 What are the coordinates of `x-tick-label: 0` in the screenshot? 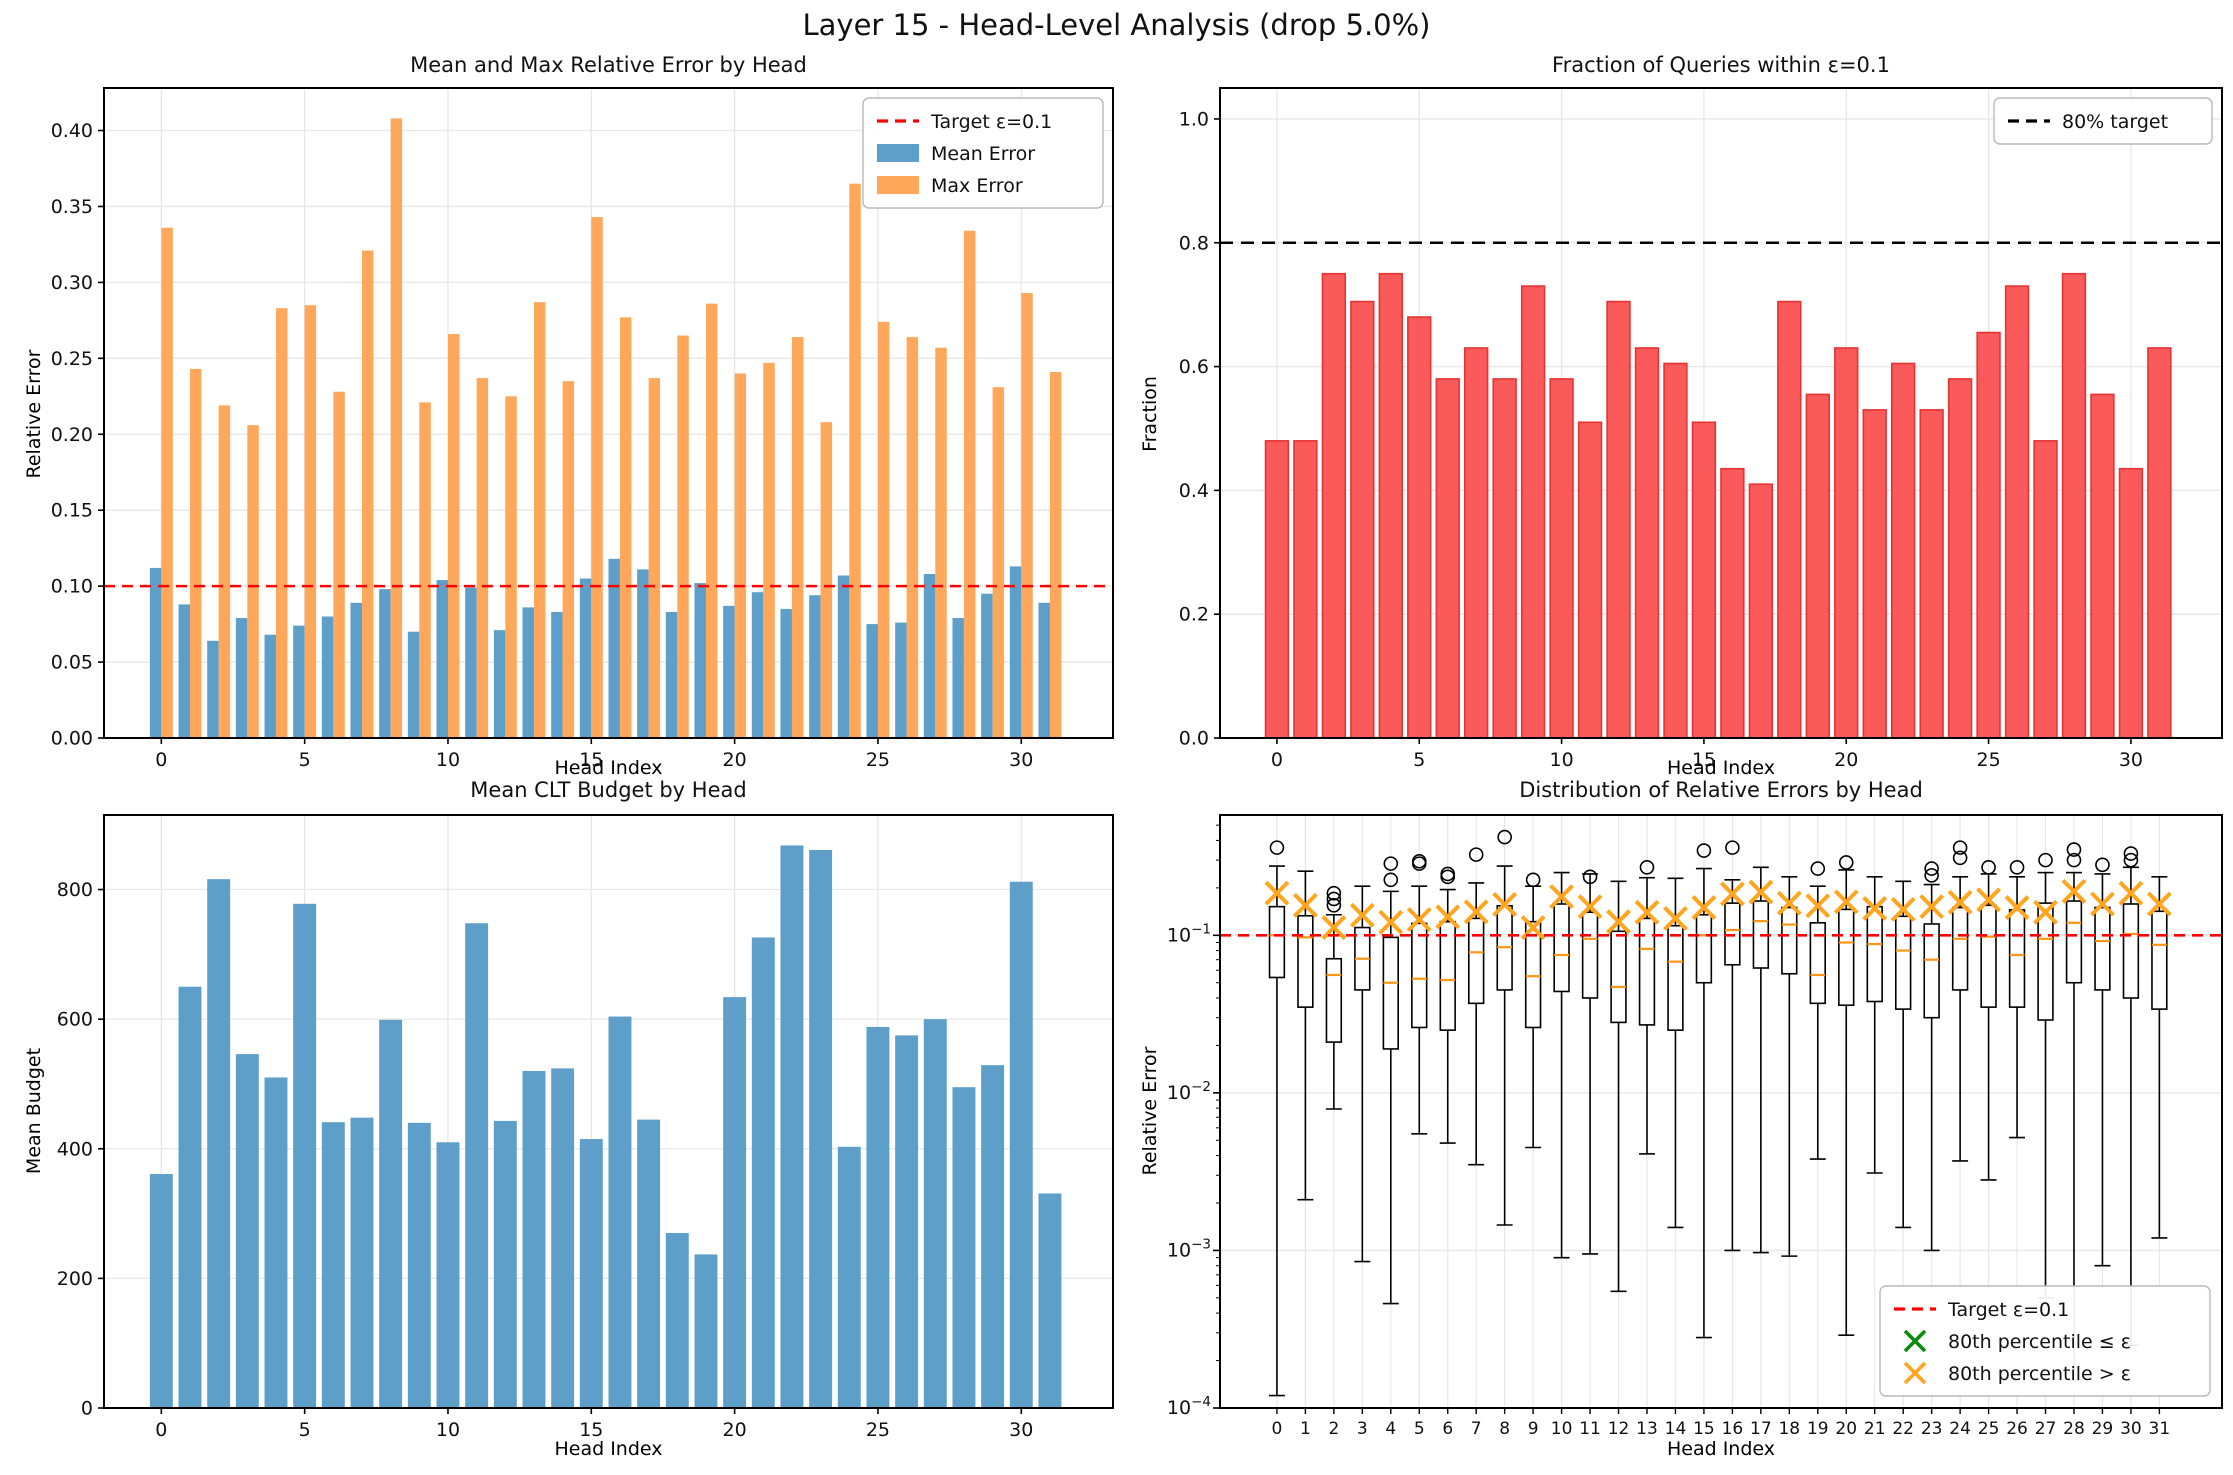 It's located at (1277, 1429).